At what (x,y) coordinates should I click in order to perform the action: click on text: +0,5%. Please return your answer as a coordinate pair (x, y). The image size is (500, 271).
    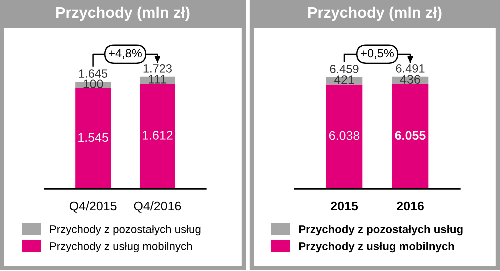
    Looking at the image, I should click on (377, 54).